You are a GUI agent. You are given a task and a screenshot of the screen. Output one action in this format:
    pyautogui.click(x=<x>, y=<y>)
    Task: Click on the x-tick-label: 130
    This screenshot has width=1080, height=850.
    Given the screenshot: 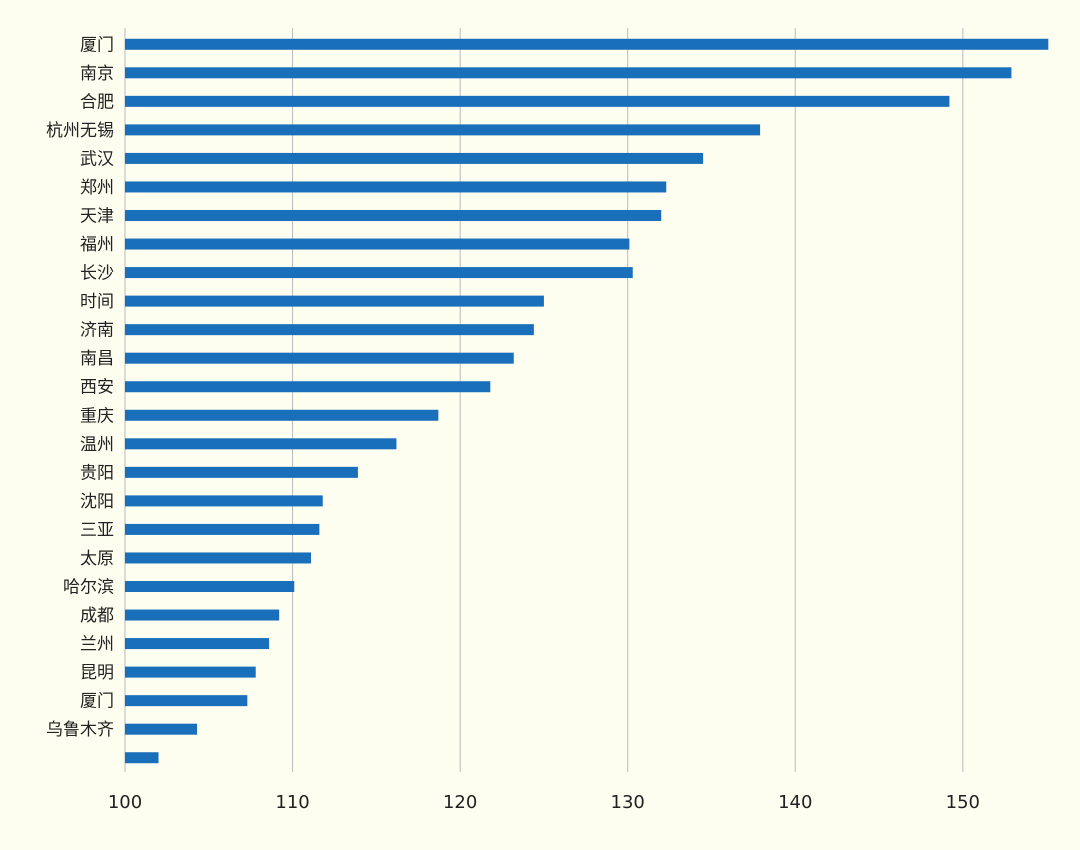 What is the action you would take?
    pyautogui.click(x=628, y=802)
    